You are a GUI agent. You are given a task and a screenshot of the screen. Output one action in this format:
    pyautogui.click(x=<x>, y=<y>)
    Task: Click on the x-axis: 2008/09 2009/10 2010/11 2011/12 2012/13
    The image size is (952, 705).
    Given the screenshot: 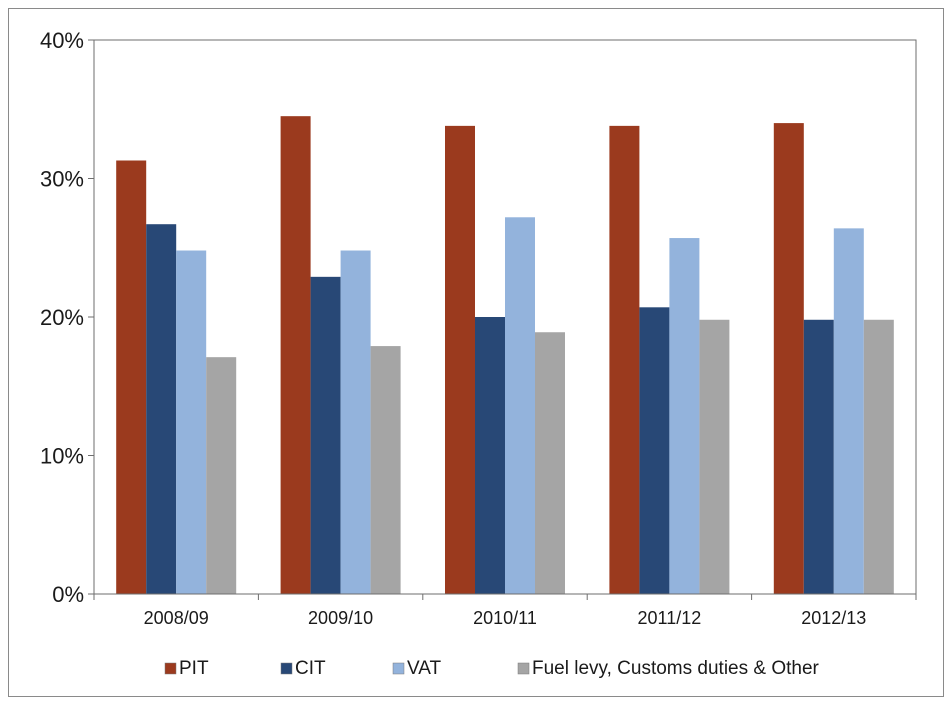 What is the action you would take?
    pyautogui.click(x=505, y=610)
    